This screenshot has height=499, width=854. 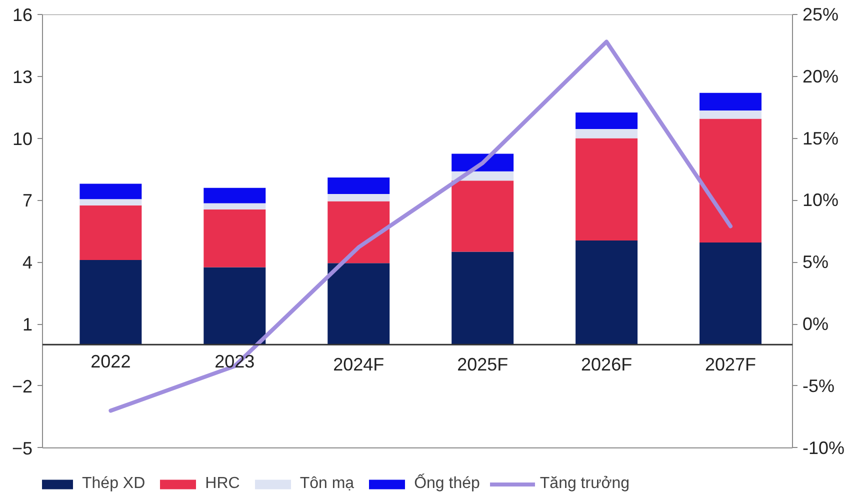 I want to click on y-tick-label: 16, so click(x=22, y=15).